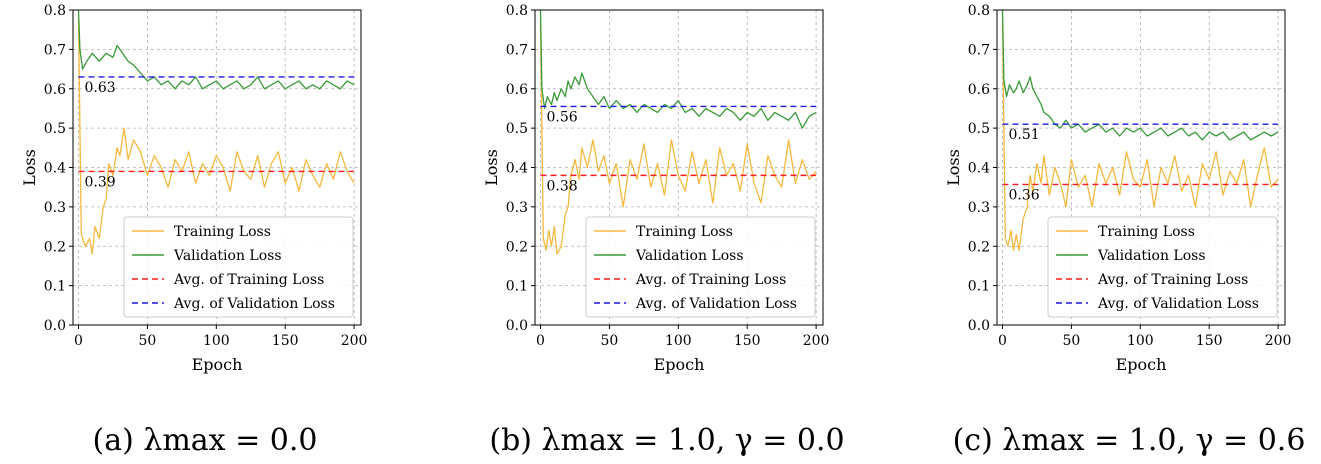 The width and height of the screenshot is (1321, 464). Describe the element at coordinates (100, 182) in the screenshot. I see `avg-training-annotation: 0.39` at that location.